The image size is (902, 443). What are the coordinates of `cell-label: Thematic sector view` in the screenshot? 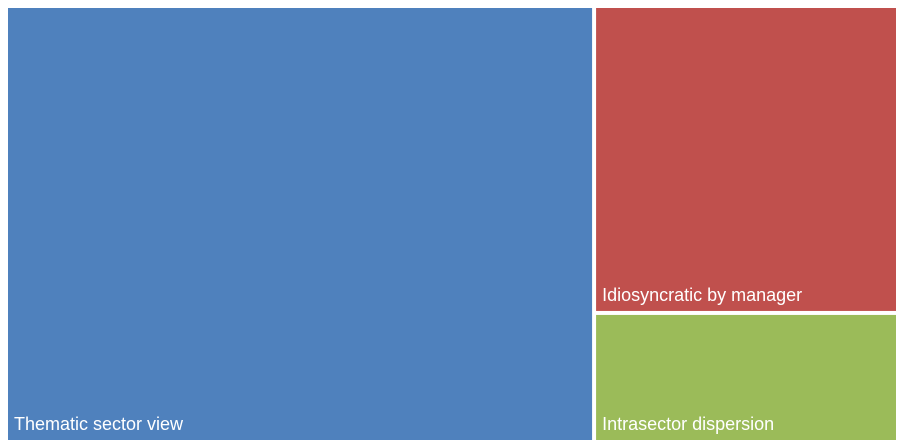 It's located at (99, 424).